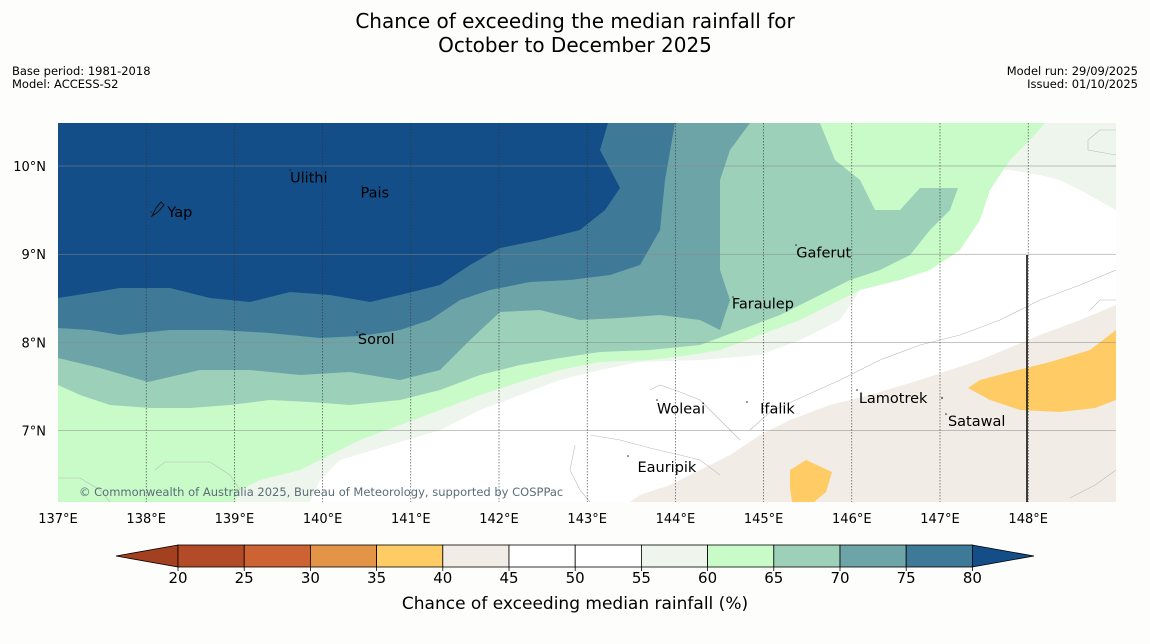 The width and height of the screenshot is (1150, 644). I want to click on island-label: Pais, so click(375, 193).